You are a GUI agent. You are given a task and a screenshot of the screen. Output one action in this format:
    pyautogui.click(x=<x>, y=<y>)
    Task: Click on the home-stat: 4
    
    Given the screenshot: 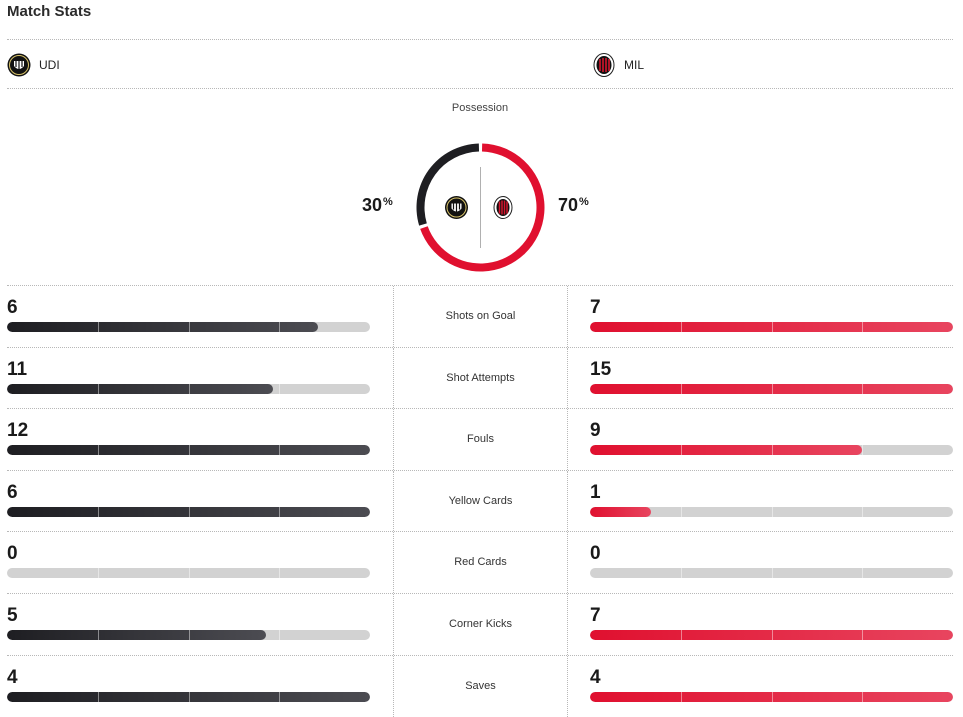 What is the action you would take?
    pyautogui.click(x=188, y=686)
    